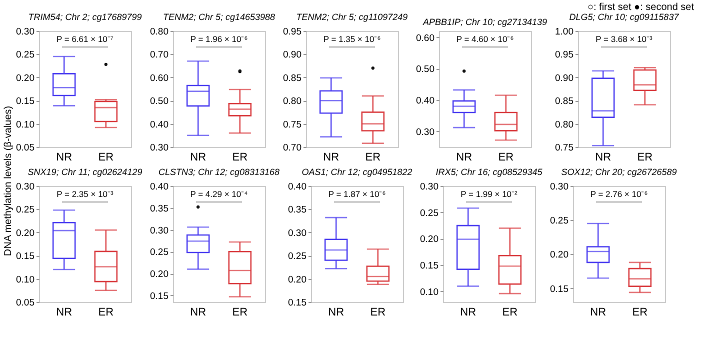  I want to click on text: ○: first set ●: second set, so click(640, 7).